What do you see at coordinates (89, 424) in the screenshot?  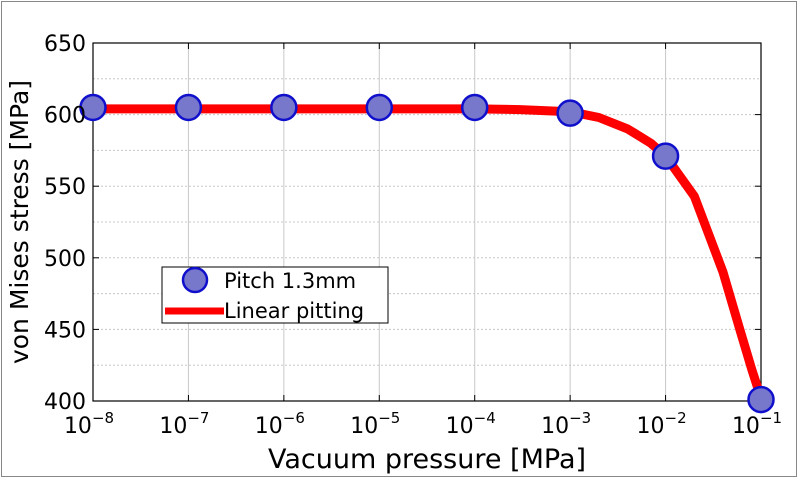 I see `x-tick-label: 10⁻⁸` at bounding box center [89, 424].